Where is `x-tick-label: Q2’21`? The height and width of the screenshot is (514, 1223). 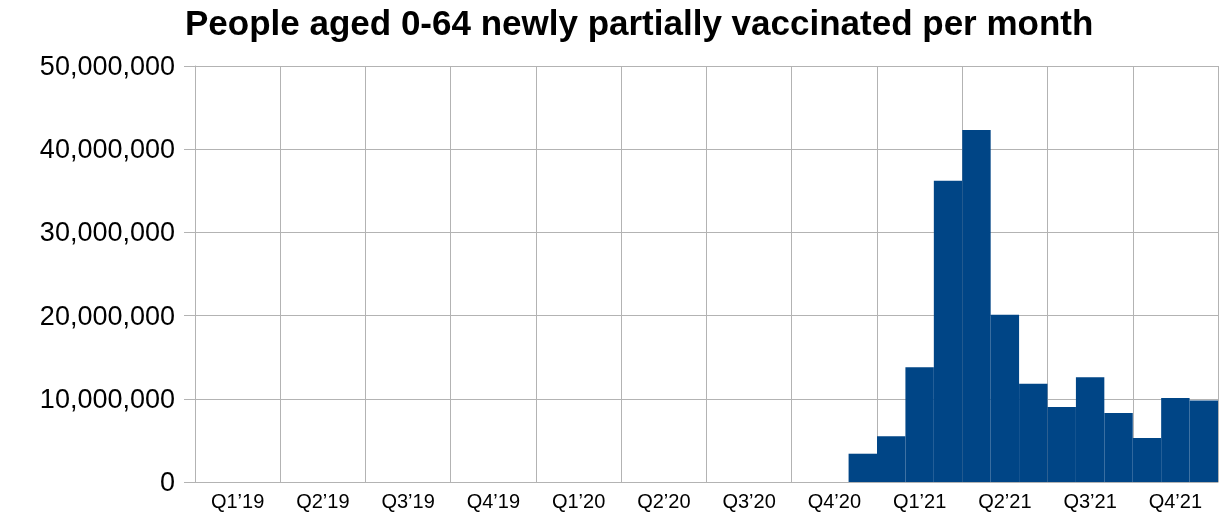
x-tick-label: Q2’21 is located at coordinates (1005, 501).